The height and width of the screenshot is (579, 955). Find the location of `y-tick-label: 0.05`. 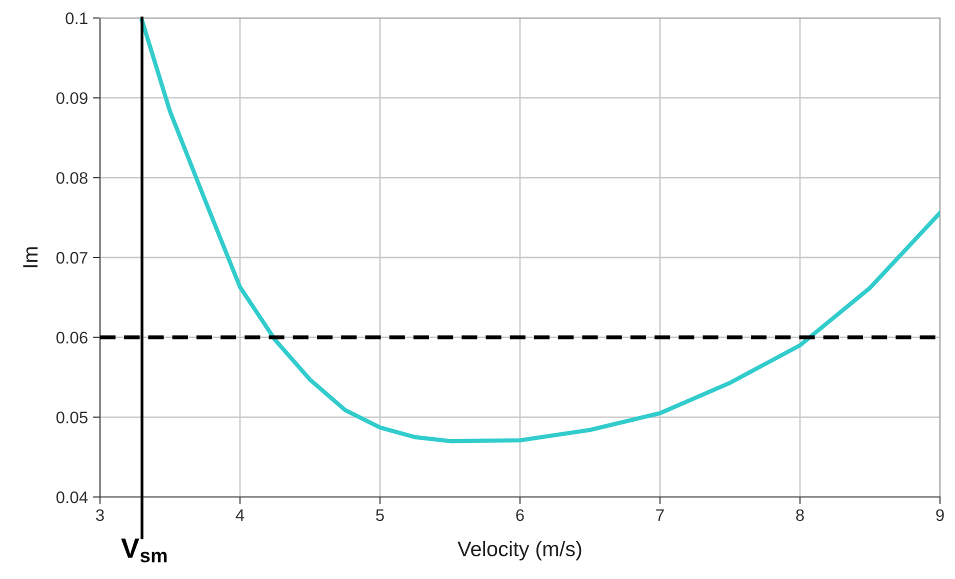

y-tick-label: 0.05 is located at coordinates (72, 418).